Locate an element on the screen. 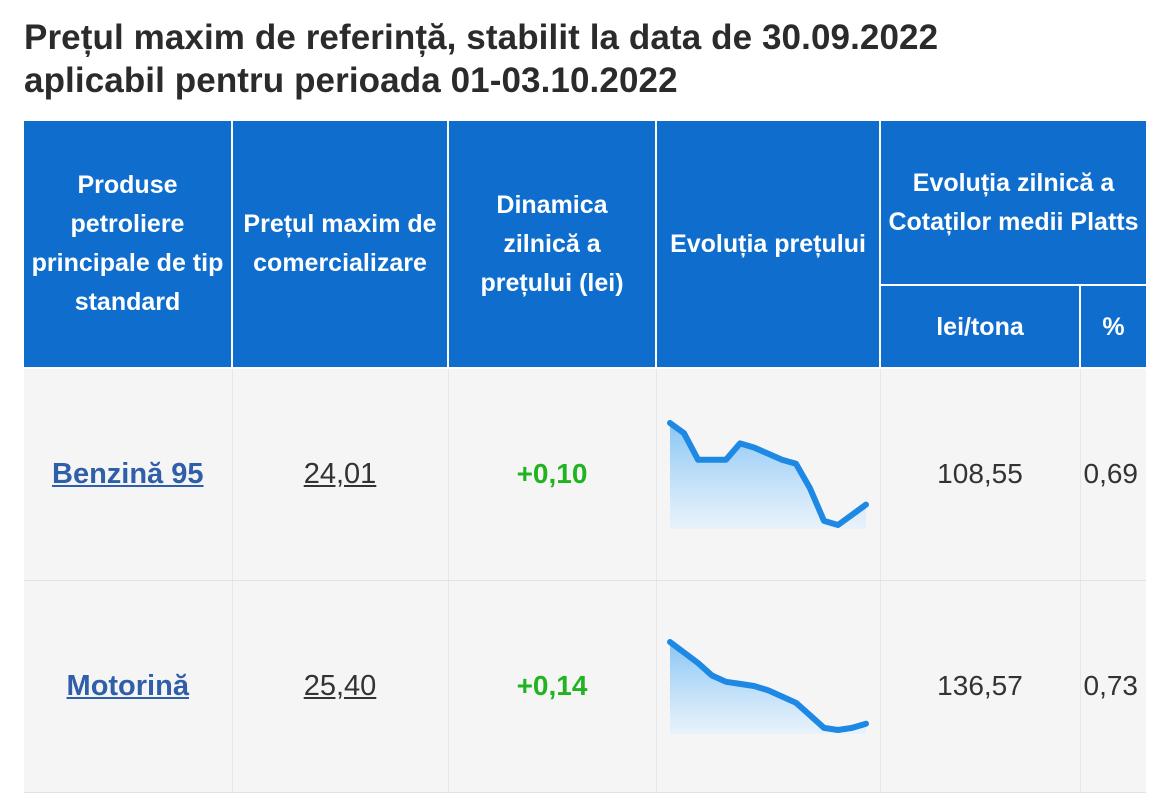 The height and width of the screenshot is (800, 1166). platts-lei-tona: 108,55 is located at coordinates (980, 474).